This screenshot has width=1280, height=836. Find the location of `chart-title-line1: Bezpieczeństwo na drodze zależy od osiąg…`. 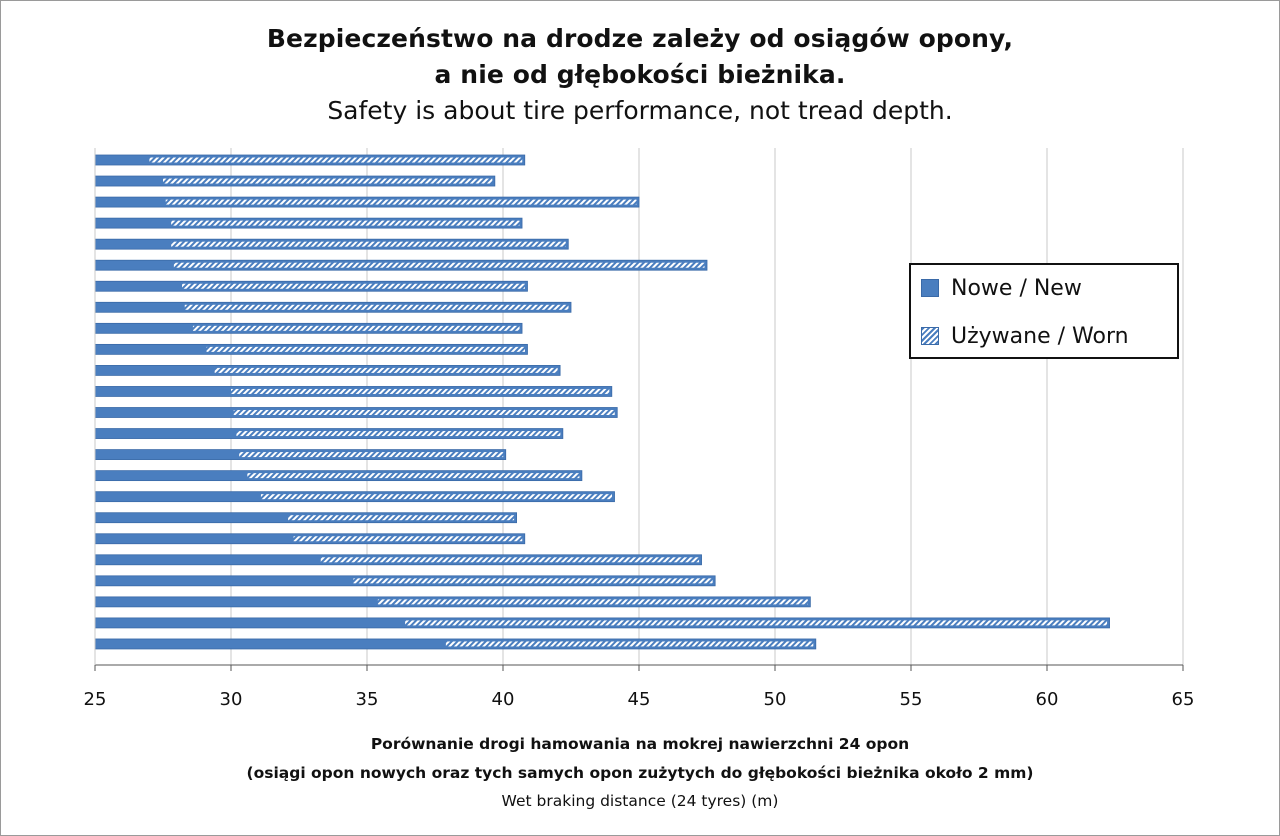

chart-title-line1: Bezpieczeństwo na drodze zależy od osiąg… is located at coordinates (640, 38).